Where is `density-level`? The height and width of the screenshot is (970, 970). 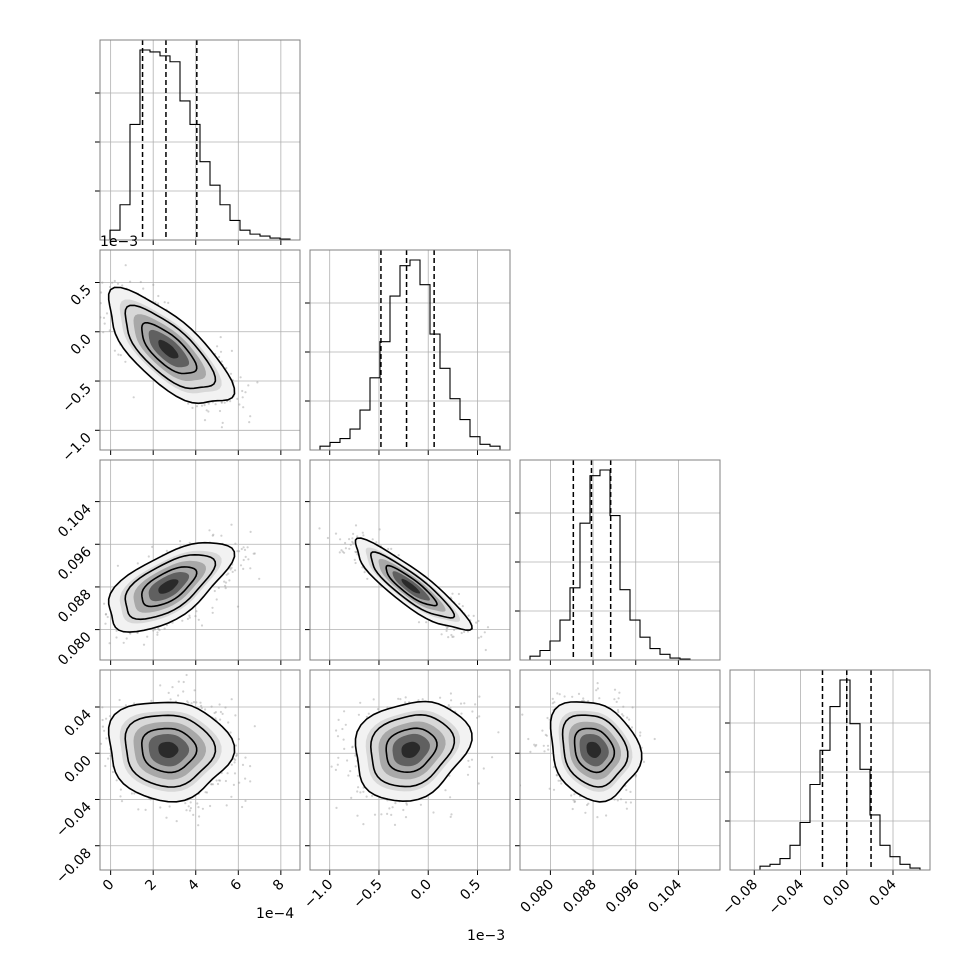 density-level is located at coordinates (168, 749).